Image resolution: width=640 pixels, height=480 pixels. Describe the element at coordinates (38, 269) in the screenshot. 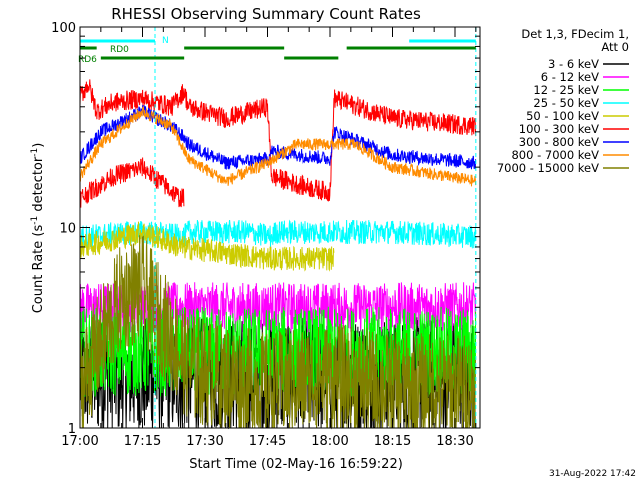

I see `y-axis-label-part-a: Count Rate (s` at that location.